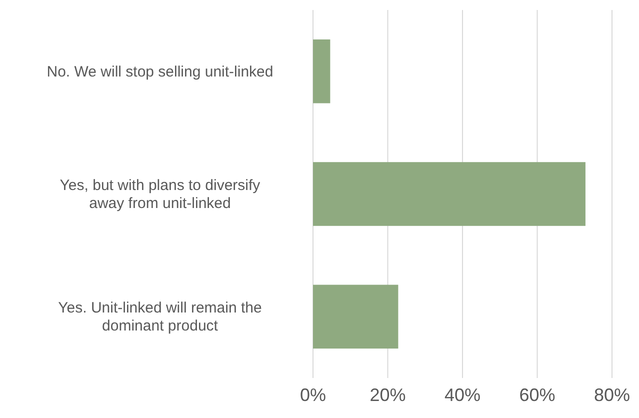 This screenshot has height=418, width=639. I want to click on x-tick-label: 40%, so click(462, 394).